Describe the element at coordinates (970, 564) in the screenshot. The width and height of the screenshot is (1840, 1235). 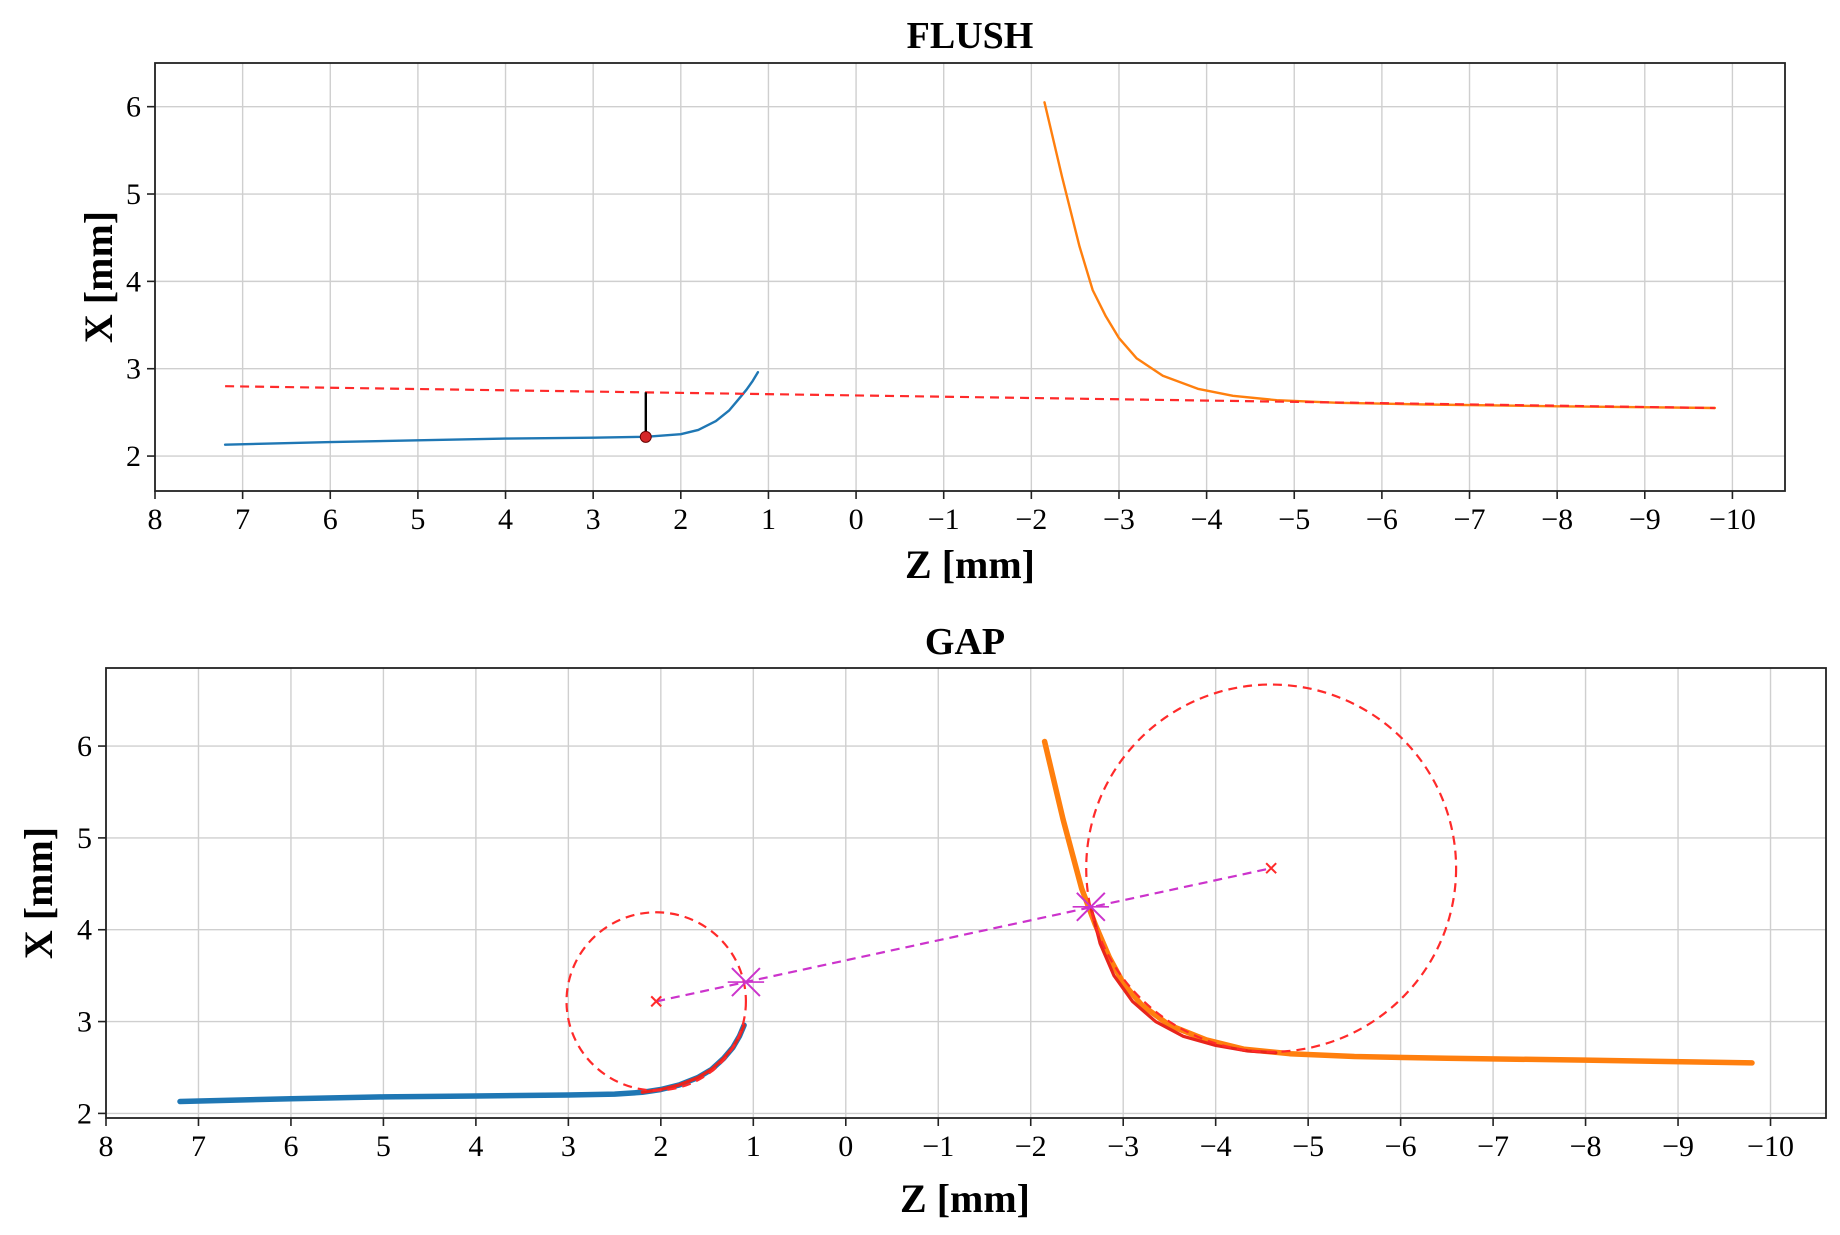
I see `chart-flush-x-axis-label: Z [mm]` at that location.